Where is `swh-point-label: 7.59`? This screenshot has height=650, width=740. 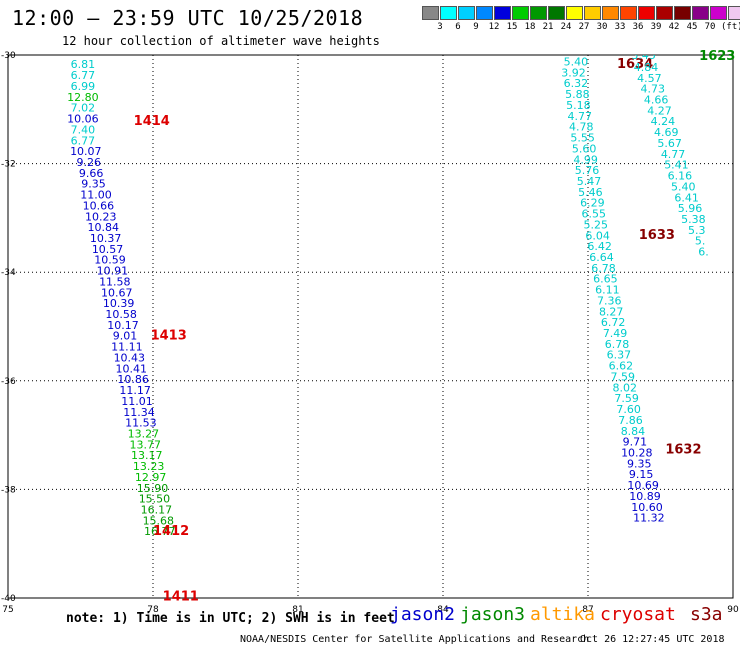 swh-point-label: 7.59 is located at coordinates (623, 376).